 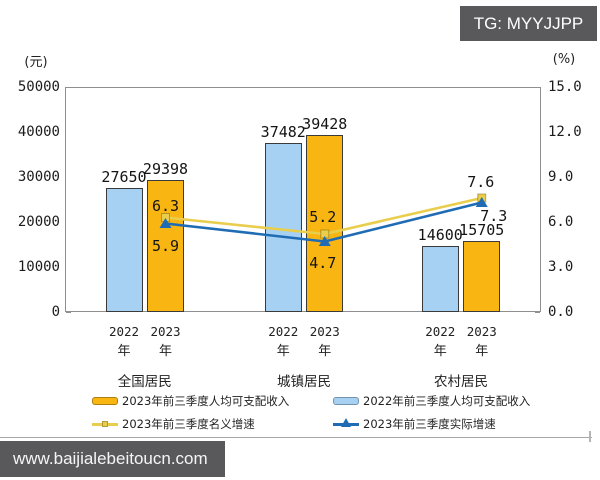 I want to click on left-axis-unit-label: (元), so click(x=36, y=62).